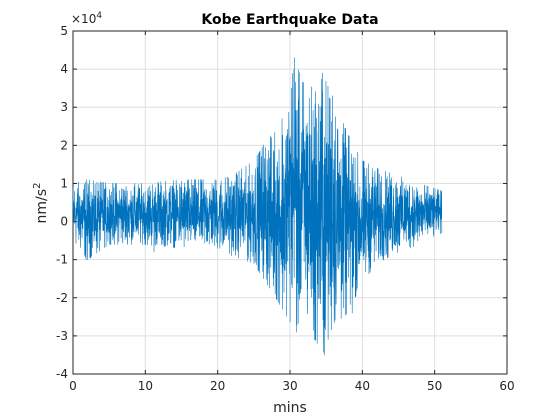  I want to click on y-tick-label: 3, so click(64, 107).